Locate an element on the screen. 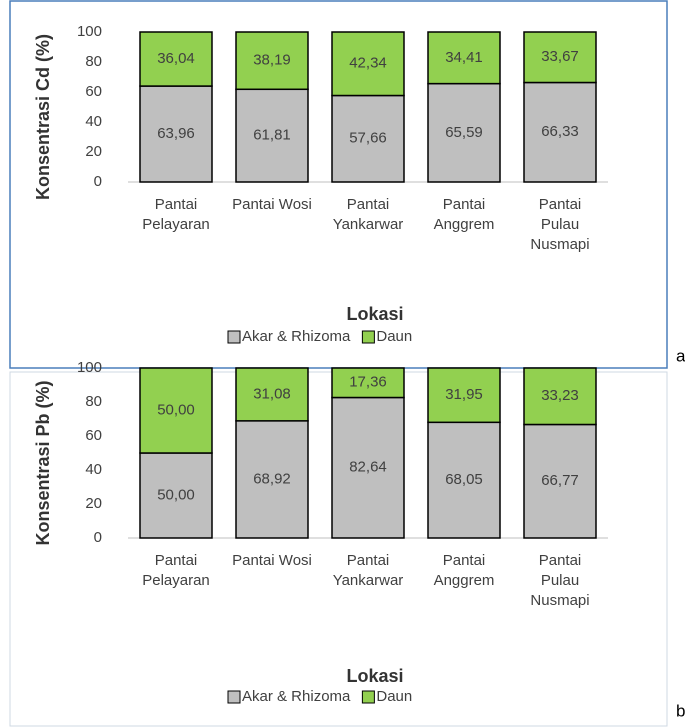 This screenshot has width=685, height=727. data-label: 66,33 is located at coordinates (560, 131).